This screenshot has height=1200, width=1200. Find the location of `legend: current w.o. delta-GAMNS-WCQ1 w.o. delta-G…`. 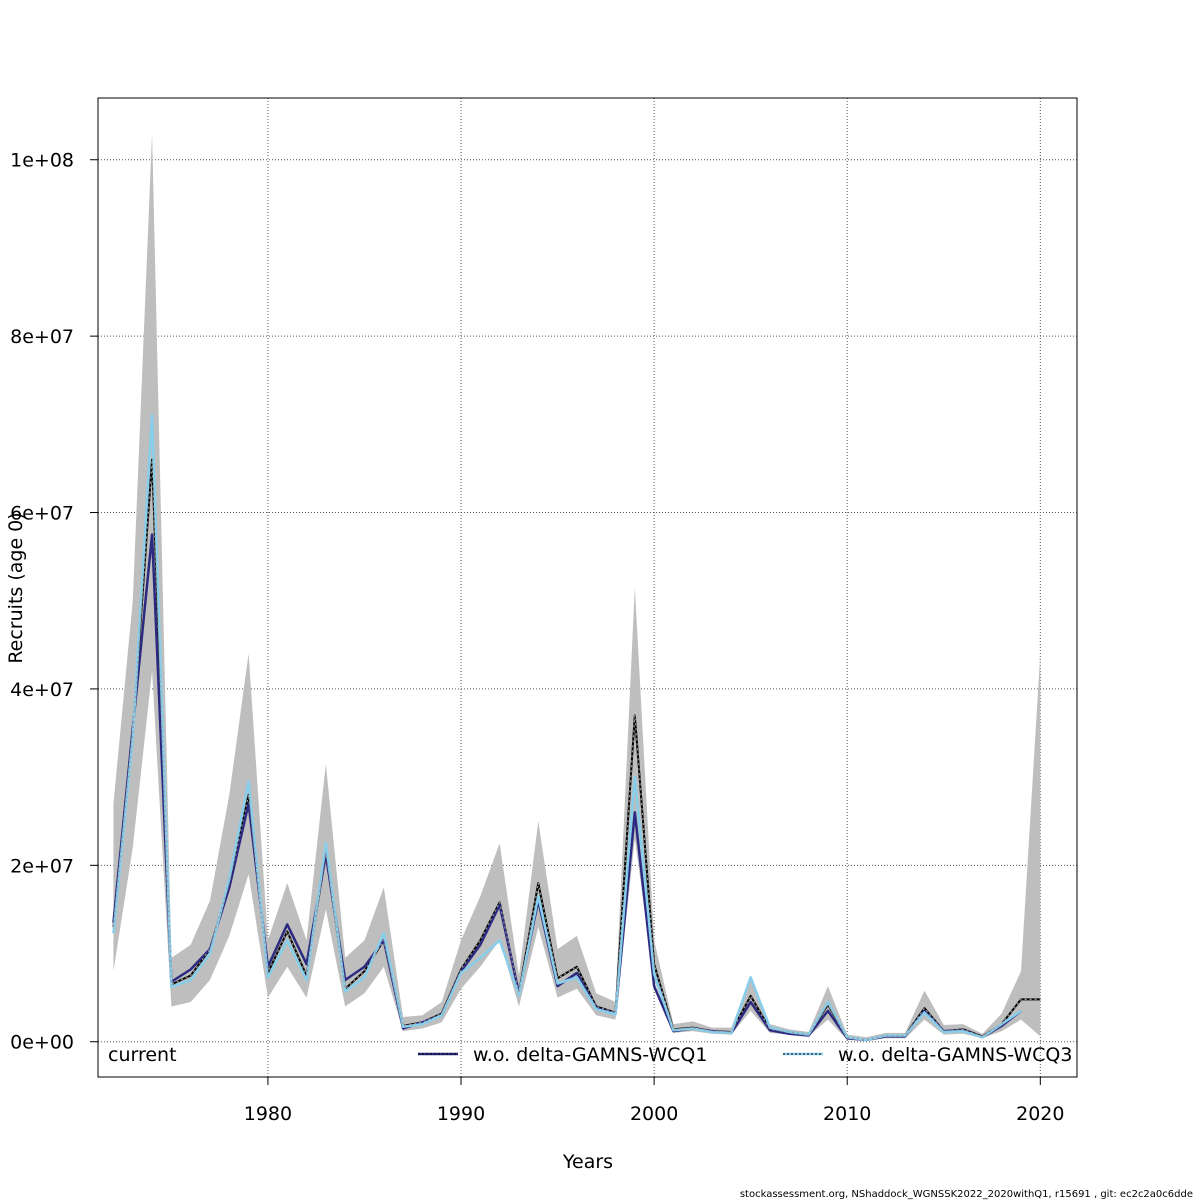

legend: current w.o. delta-GAMNS-WCQ1 w.o. delta-G… is located at coordinates (590, 1055).